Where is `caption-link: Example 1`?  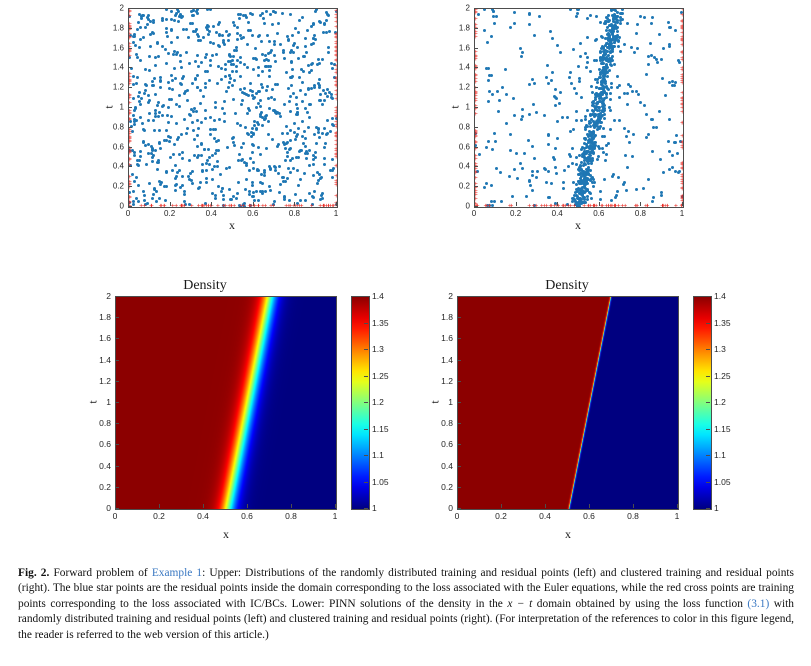 caption-link: Example 1 is located at coordinates (177, 573).